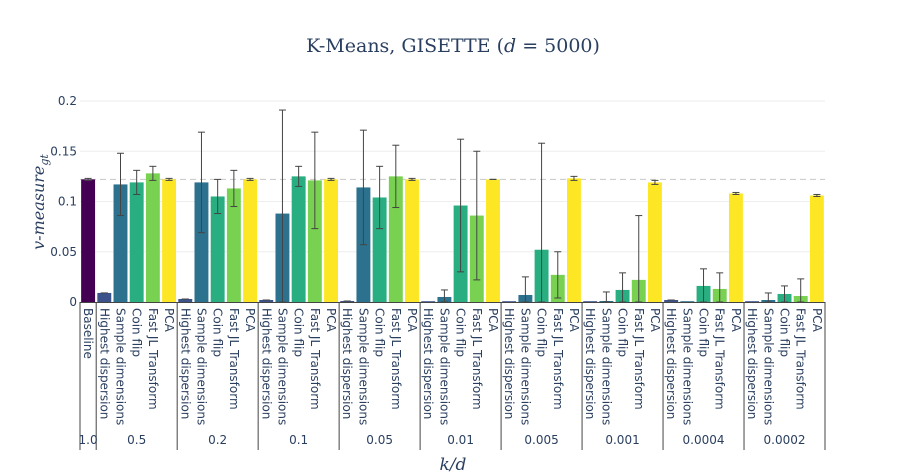 This screenshot has width=905, height=475. I want to click on group-label: 0.2, so click(217, 440).